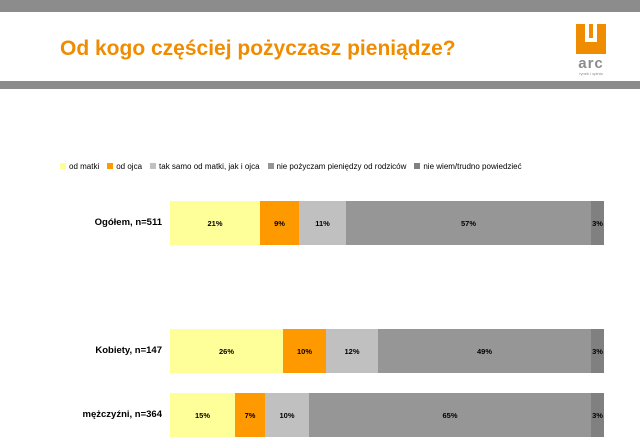 Image resolution: width=640 pixels, height=441 pixels. I want to click on legend-label: nie wiem/trudno powiedzieć, so click(472, 166).